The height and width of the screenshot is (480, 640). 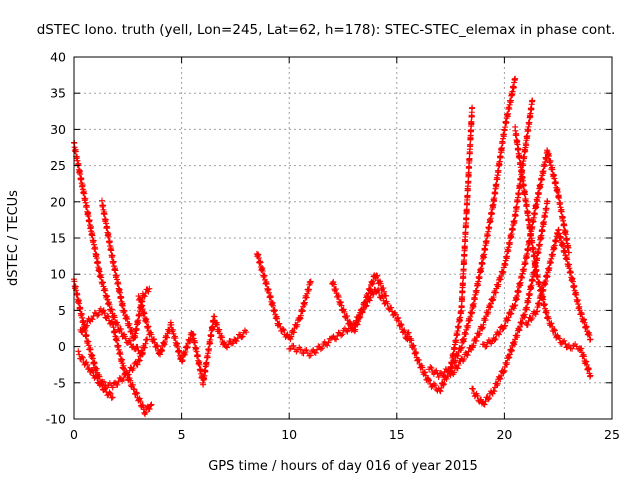 What do you see at coordinates (74, 434) in the screenshot?
I see `x-tick-label: 0` at bounding box center [74, 434].